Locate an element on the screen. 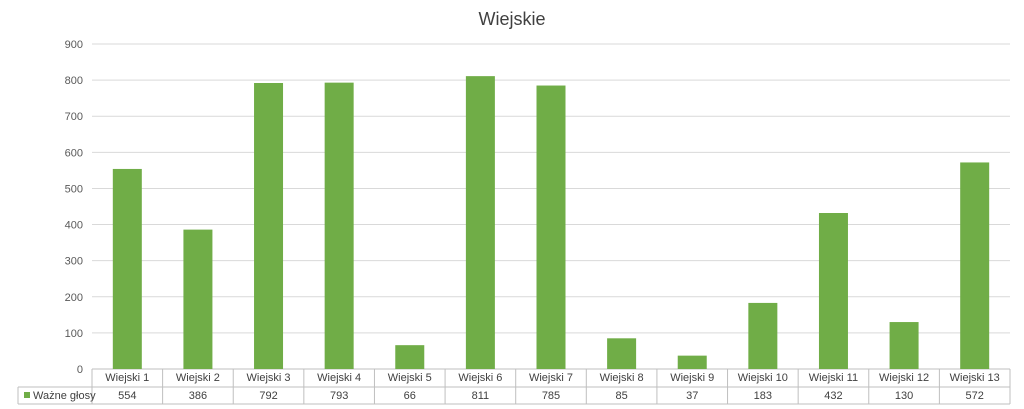  data-label: 85 is located at coordinates (621, 396).